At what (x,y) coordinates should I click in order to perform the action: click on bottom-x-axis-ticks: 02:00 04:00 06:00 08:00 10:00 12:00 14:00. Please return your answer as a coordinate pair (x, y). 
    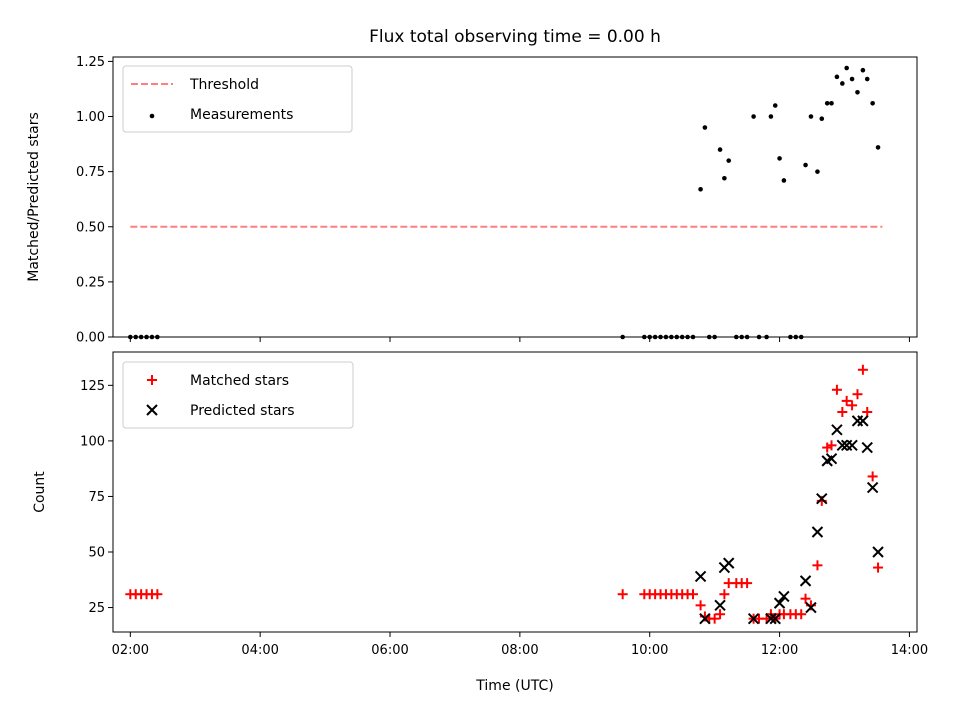
    Looking at the image, I should click on (520, 645).